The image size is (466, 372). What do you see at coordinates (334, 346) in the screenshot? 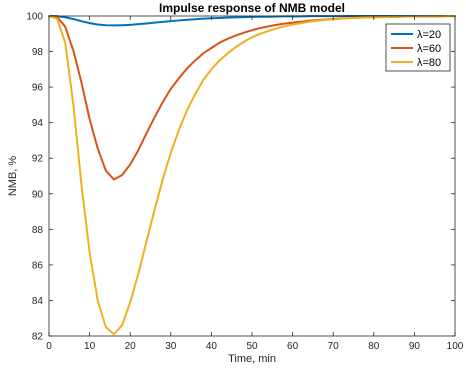
I see `x-tick-label: 70` at bounding box center [334, 346].